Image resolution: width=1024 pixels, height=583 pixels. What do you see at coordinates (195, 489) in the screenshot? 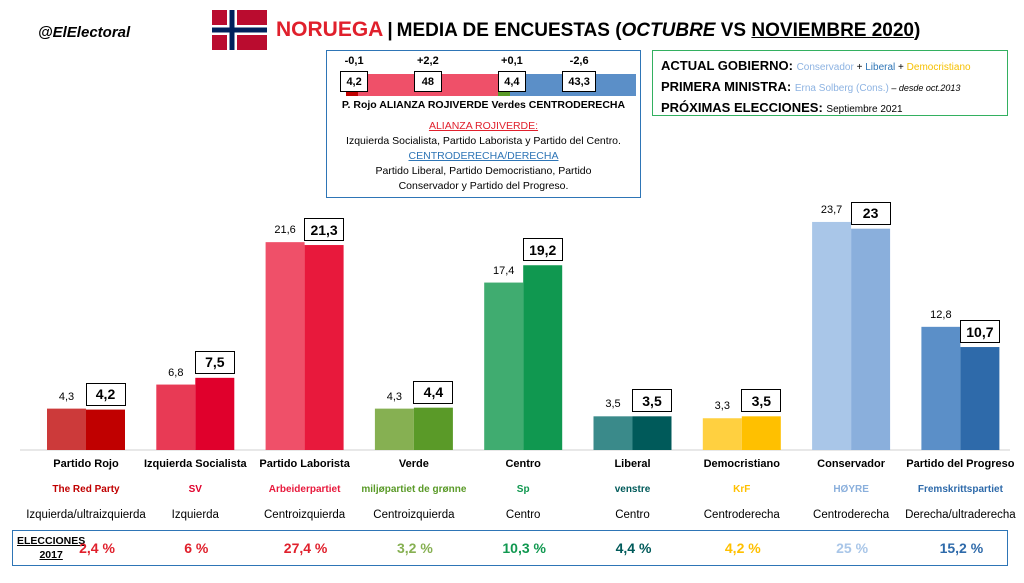
I see `party-logo: SV` at bounding box center [195, 489].